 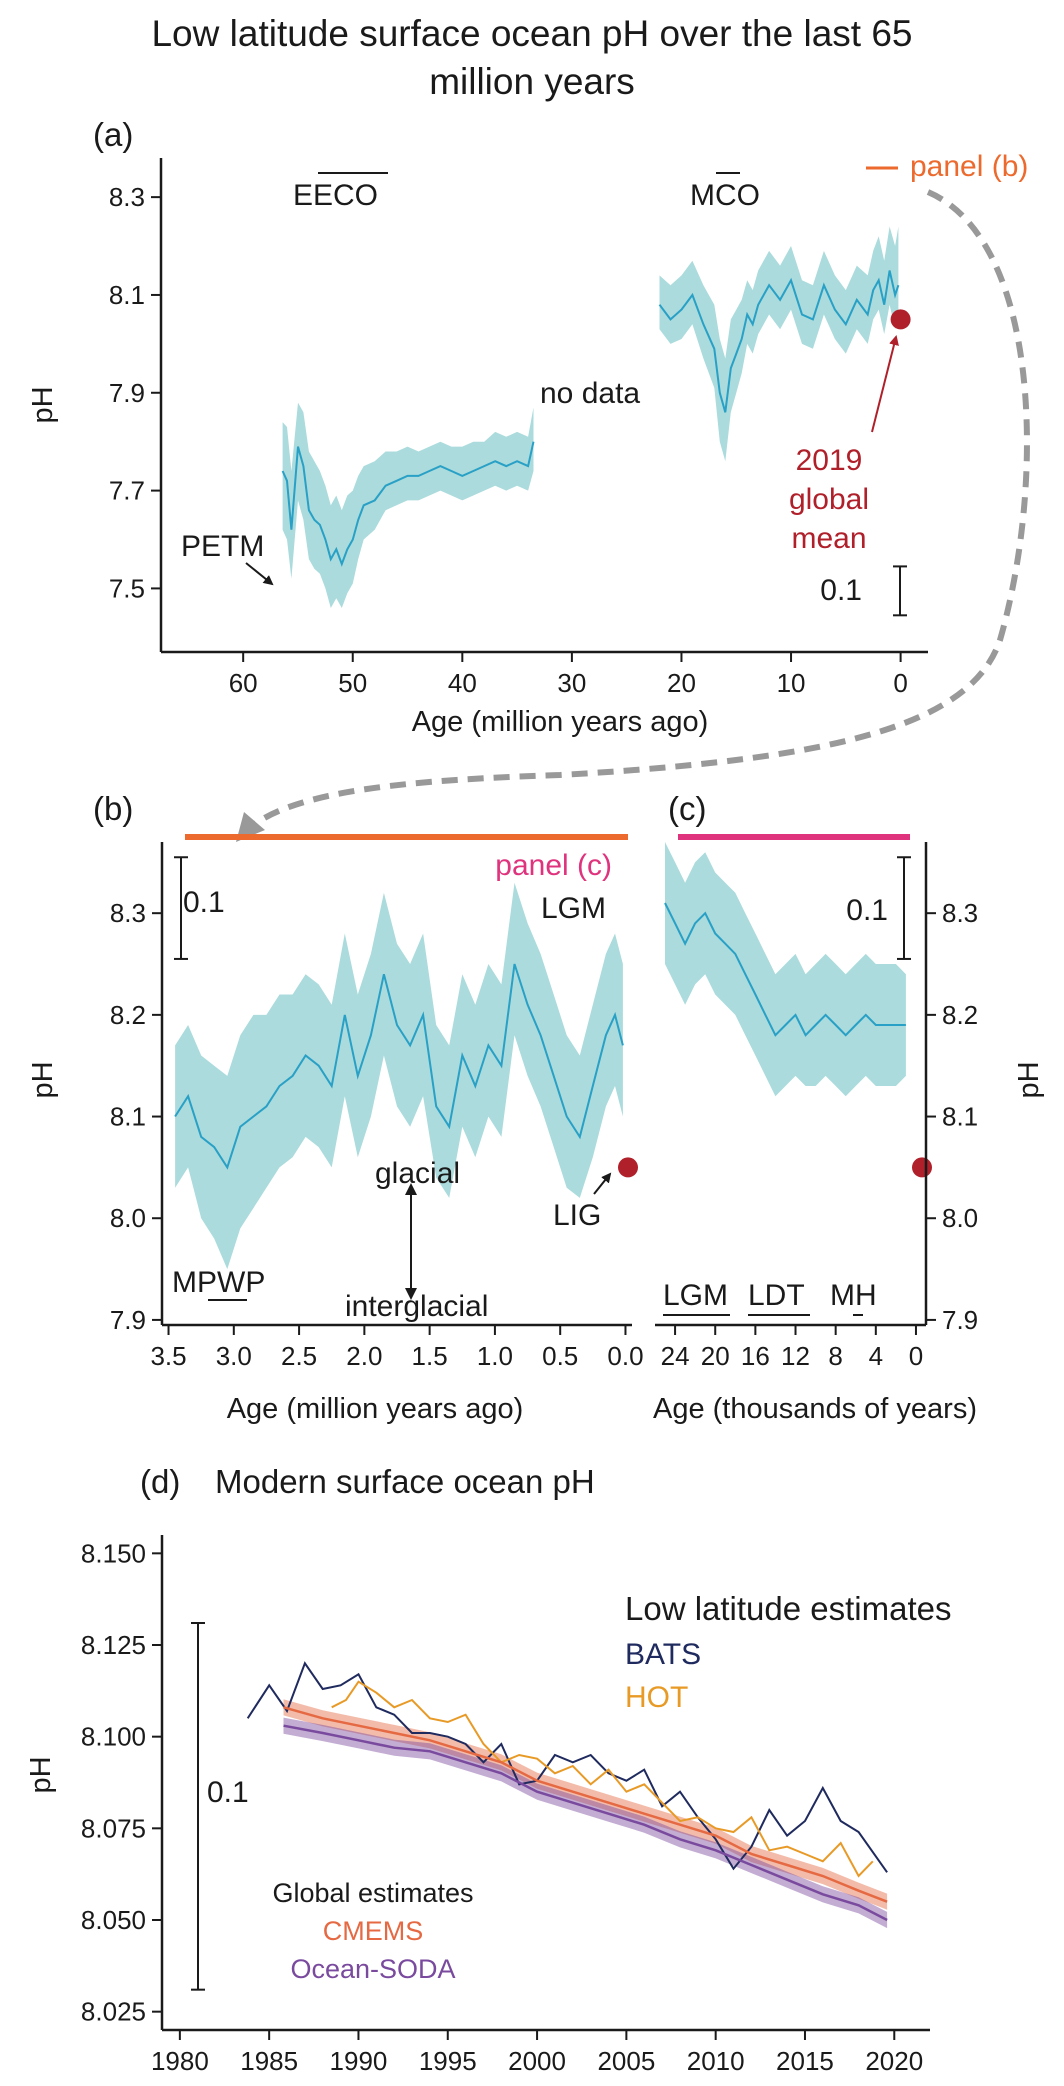 What do you see at coordinates (359, 2061) in the screenshot?
I see `x-tick-label: 1990` at bounding box center [359, 2061].